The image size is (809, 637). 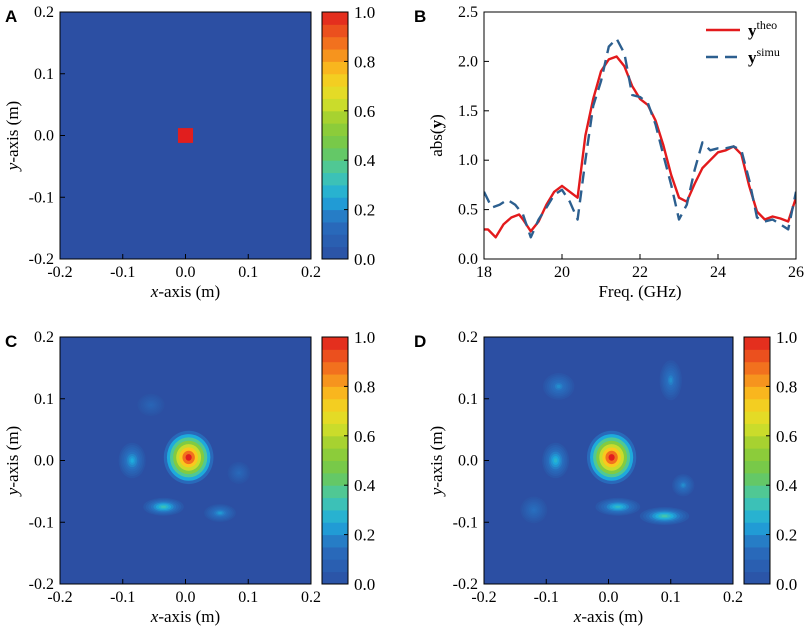 What do you see at coordinates (562, 272) in the screenshot?
I see `x-tick-label: 20` at bounding box center [562, 272].